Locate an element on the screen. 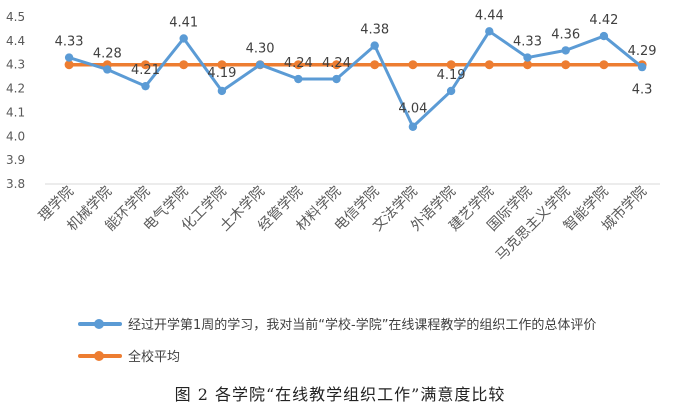  y-axis: 3.8 3.9 4.0 4.1 4.2 4.3 4.4 4.5 is located at coordinates (15, 100).